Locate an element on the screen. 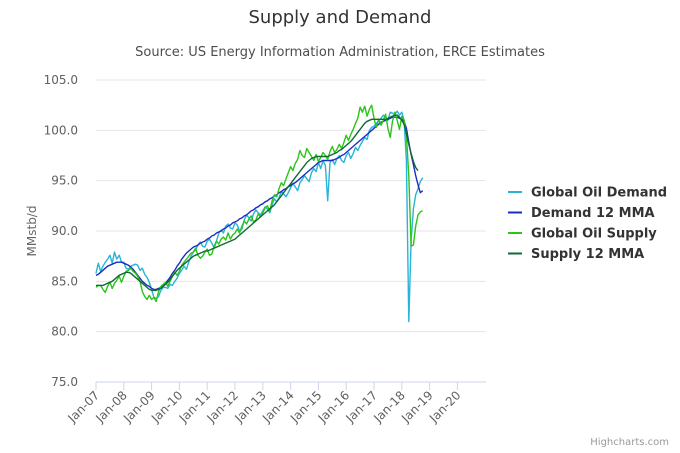 This screenshot has width=680, height=453. y-tick-label: 85.0 is located at coordinates (64, 281).